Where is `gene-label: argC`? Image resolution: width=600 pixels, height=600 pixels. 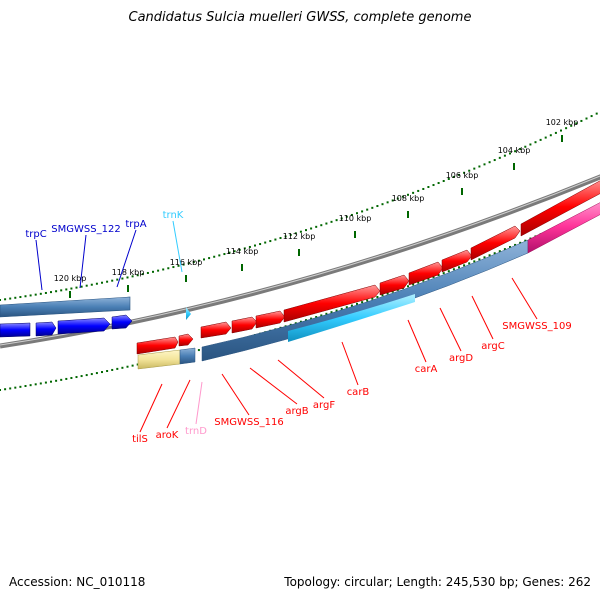
gene-label: argC is located at coordinates (492, 346).